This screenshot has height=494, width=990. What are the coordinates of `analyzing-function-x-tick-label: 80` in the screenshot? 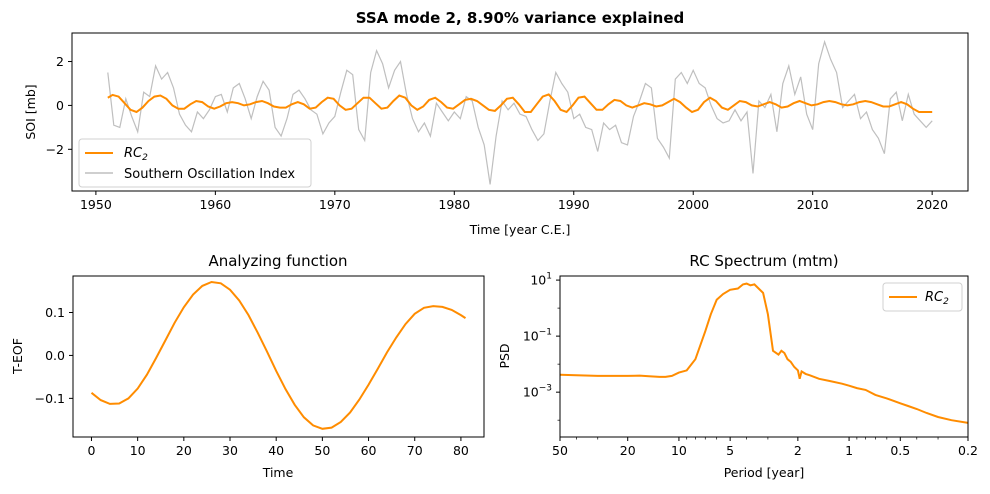 It's located at (461, 450).